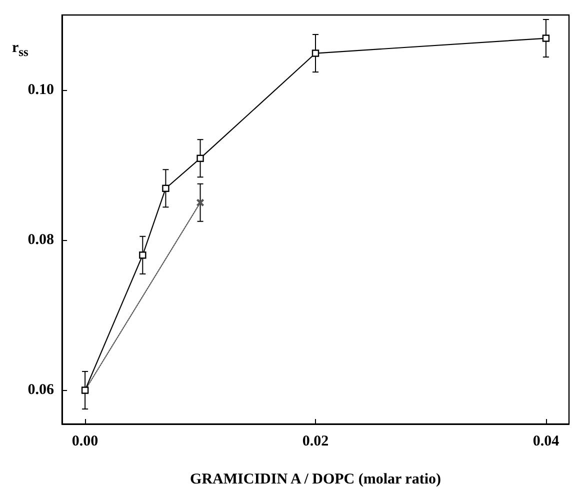 This screenshot has height=492, width=575. What do you see at coordinates (315, 442) in the screenshot?
I see `x-tick-label: 0.02` at bounding box center [315, 442].